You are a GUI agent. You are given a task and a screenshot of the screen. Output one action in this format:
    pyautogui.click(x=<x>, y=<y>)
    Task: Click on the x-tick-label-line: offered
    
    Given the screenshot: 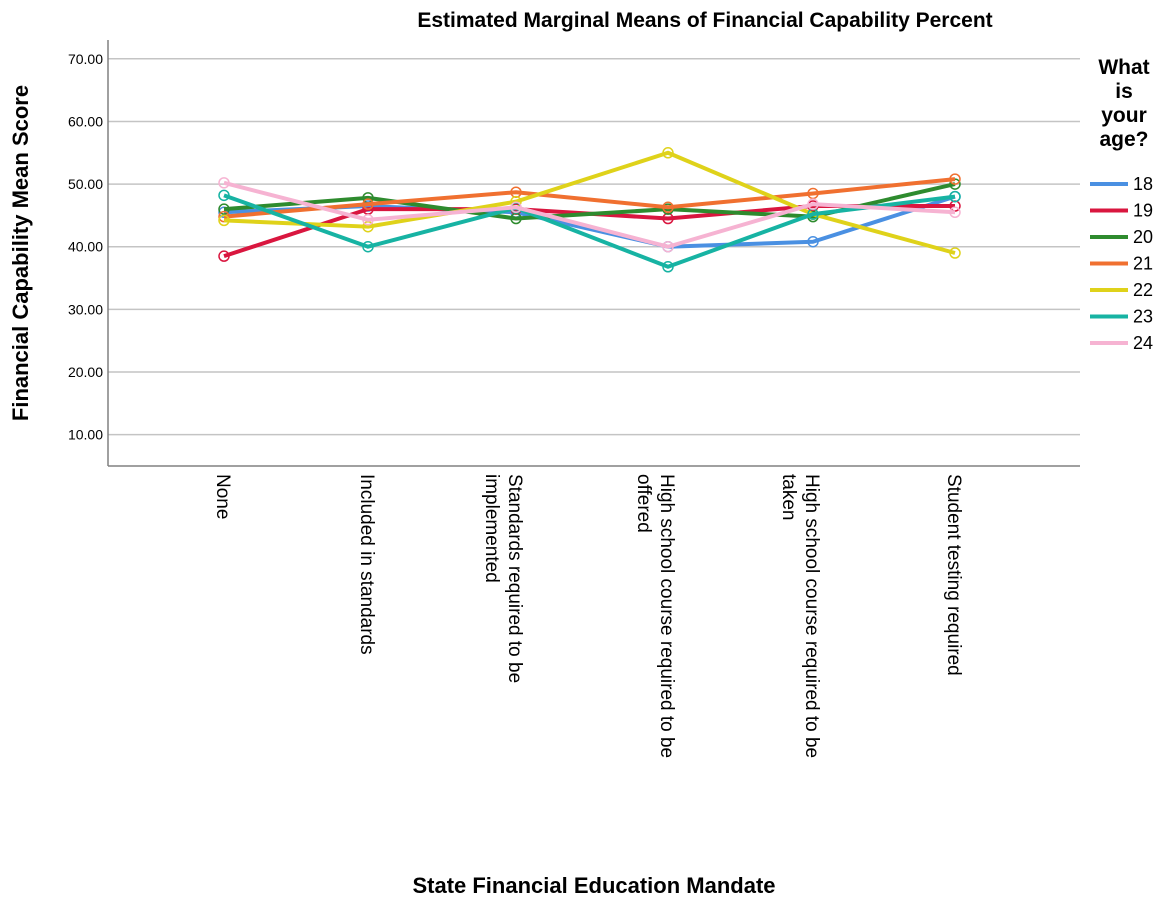 What is the action you would take?
    pyautogui.click(x=643, y=503)
    